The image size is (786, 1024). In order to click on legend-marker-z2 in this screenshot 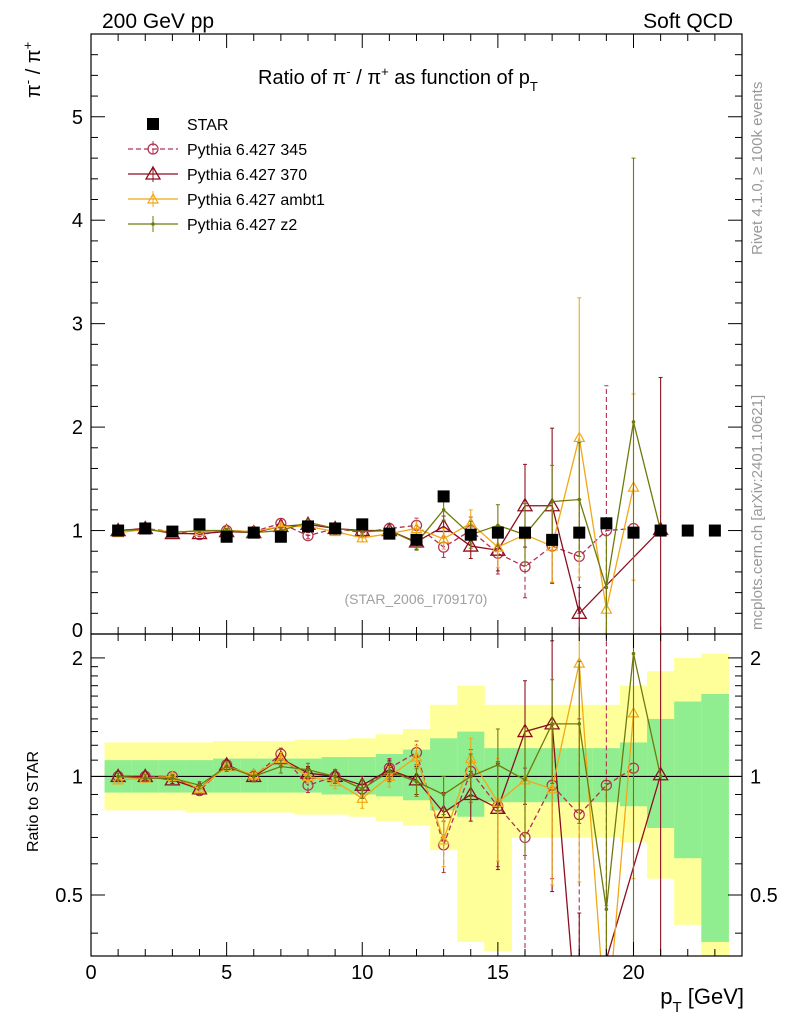, I will do `click(153, 224)`.